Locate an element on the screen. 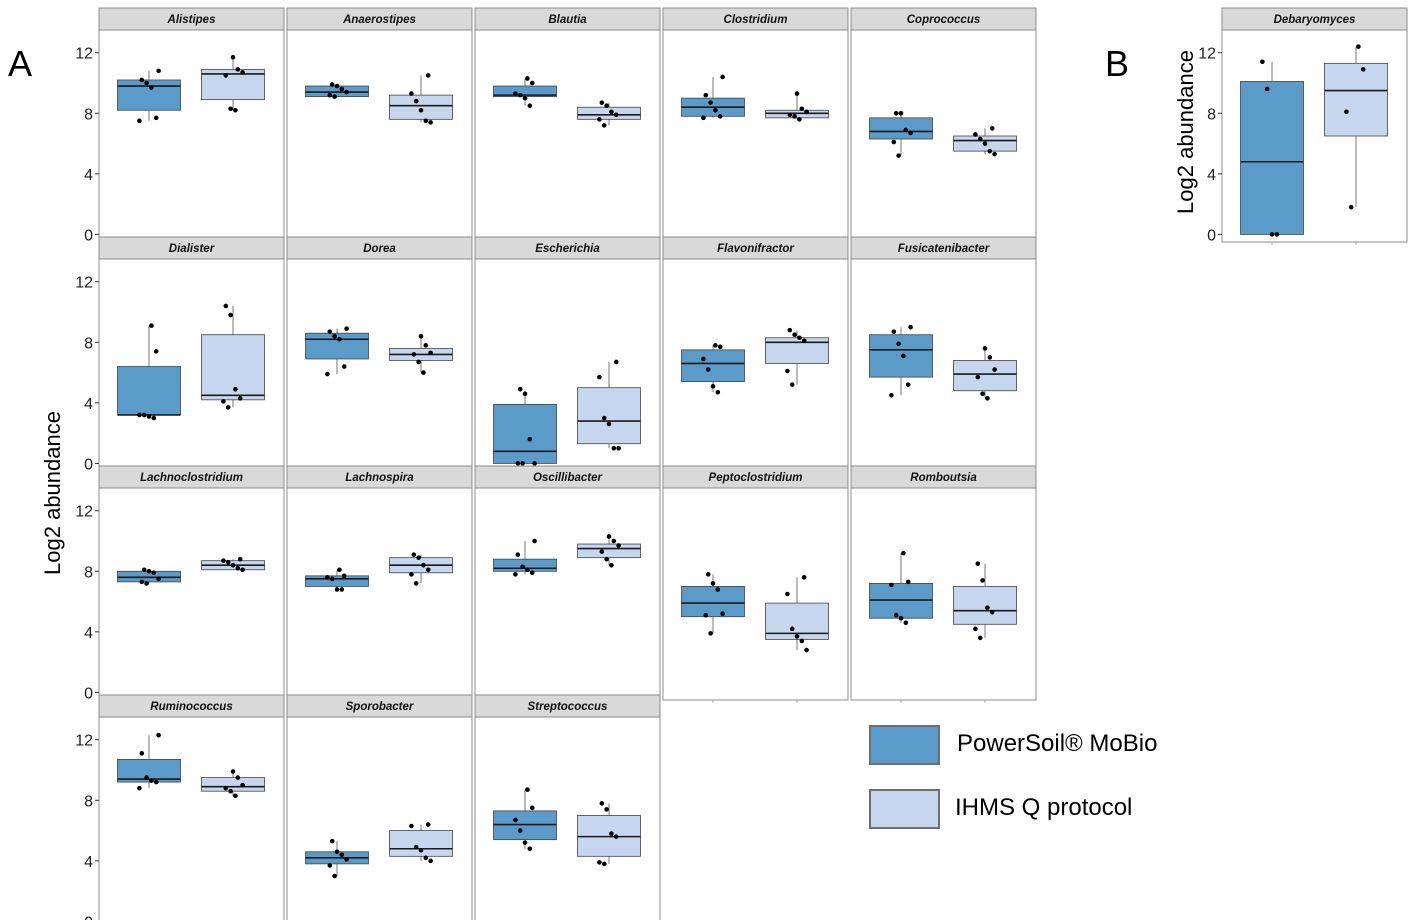 Image resolution: width=1409 pixels, height=920 pixels. facet-area-b: Debaryomyces 0 4 8 12 is located at coordinates (1303, 126).